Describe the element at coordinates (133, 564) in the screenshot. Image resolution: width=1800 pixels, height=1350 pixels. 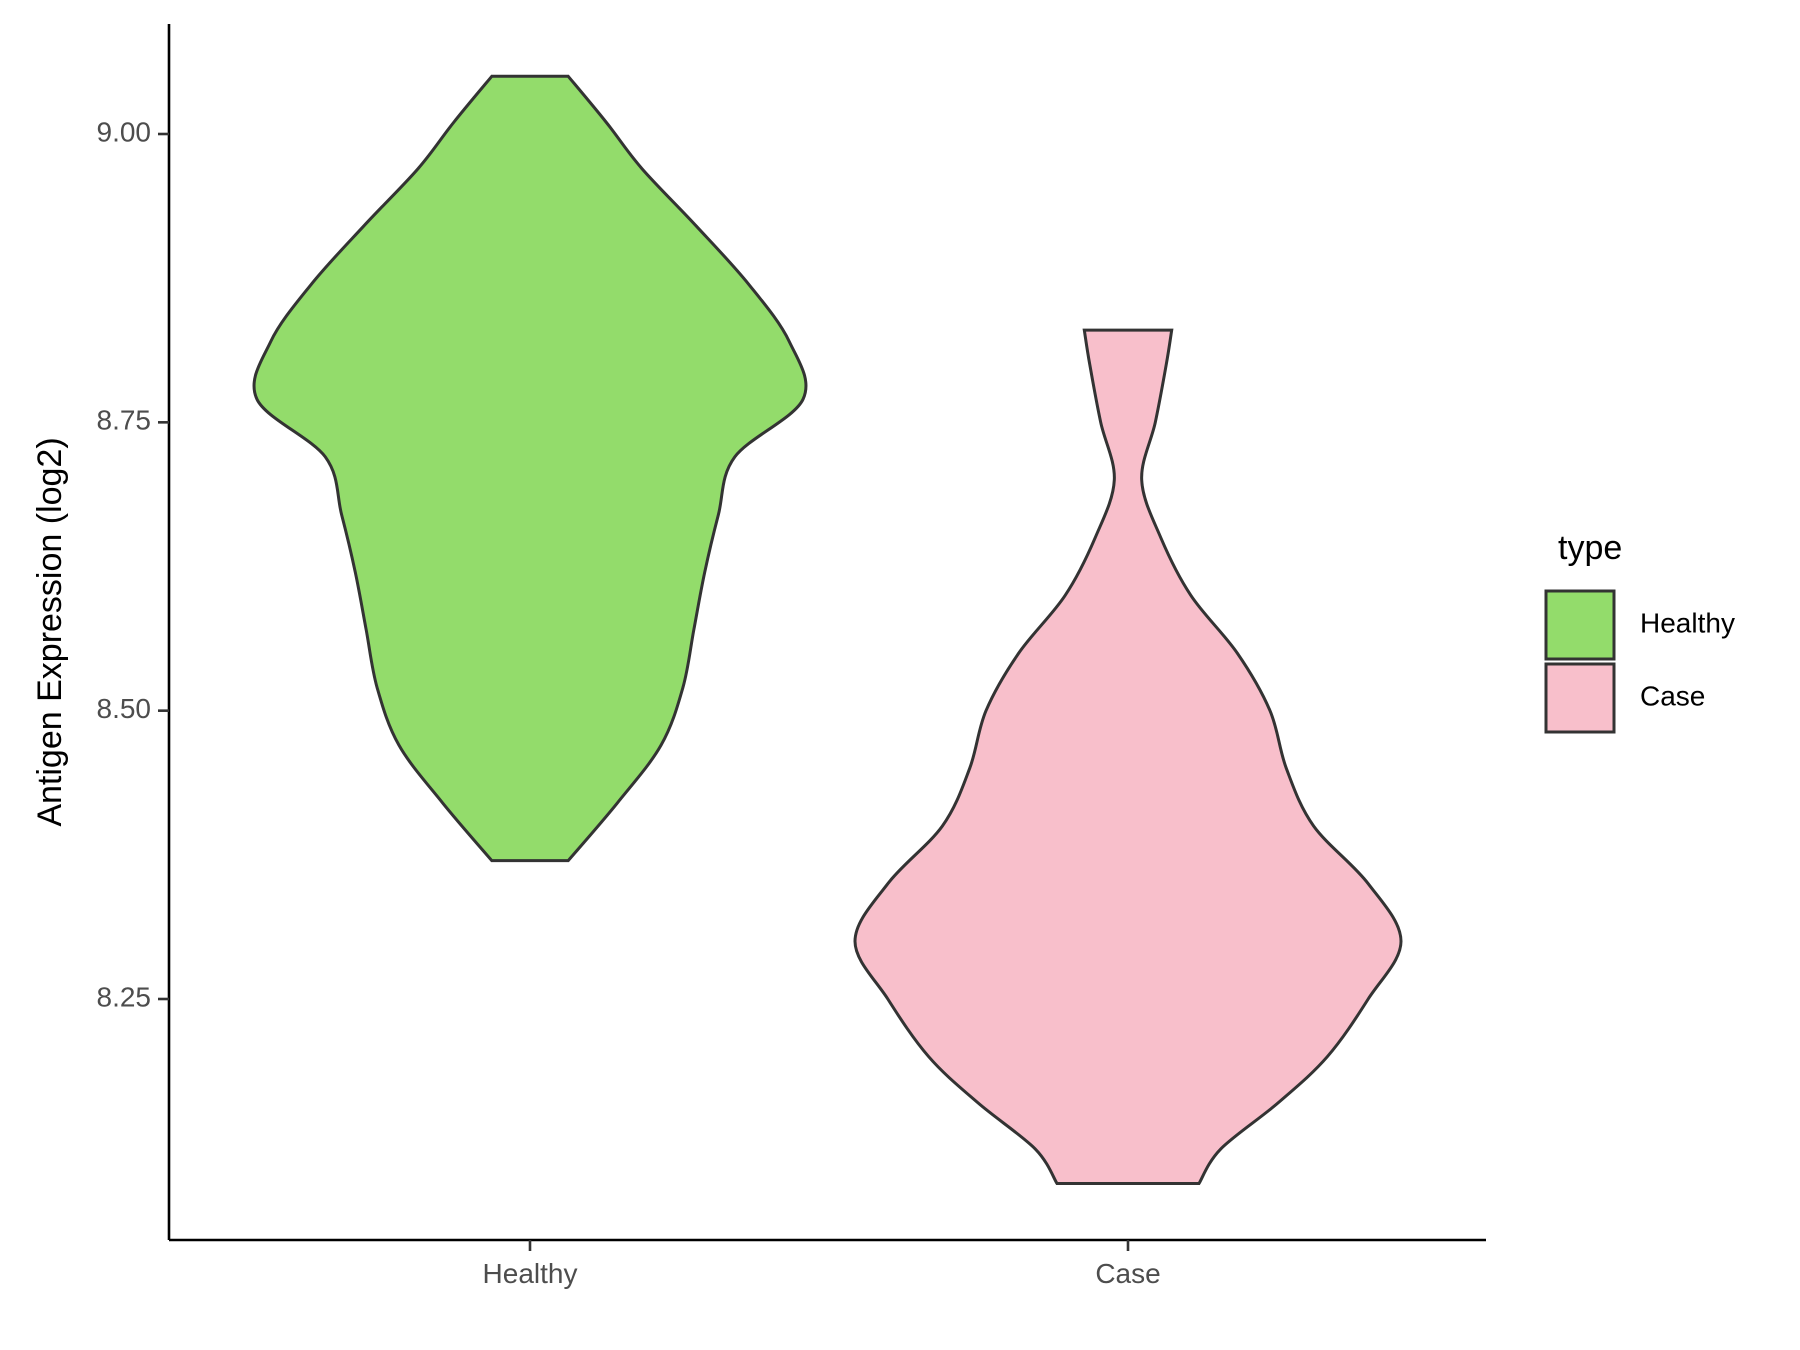
I see `y-ticks: 8.25 8.50 8.75 9.00` at that location.